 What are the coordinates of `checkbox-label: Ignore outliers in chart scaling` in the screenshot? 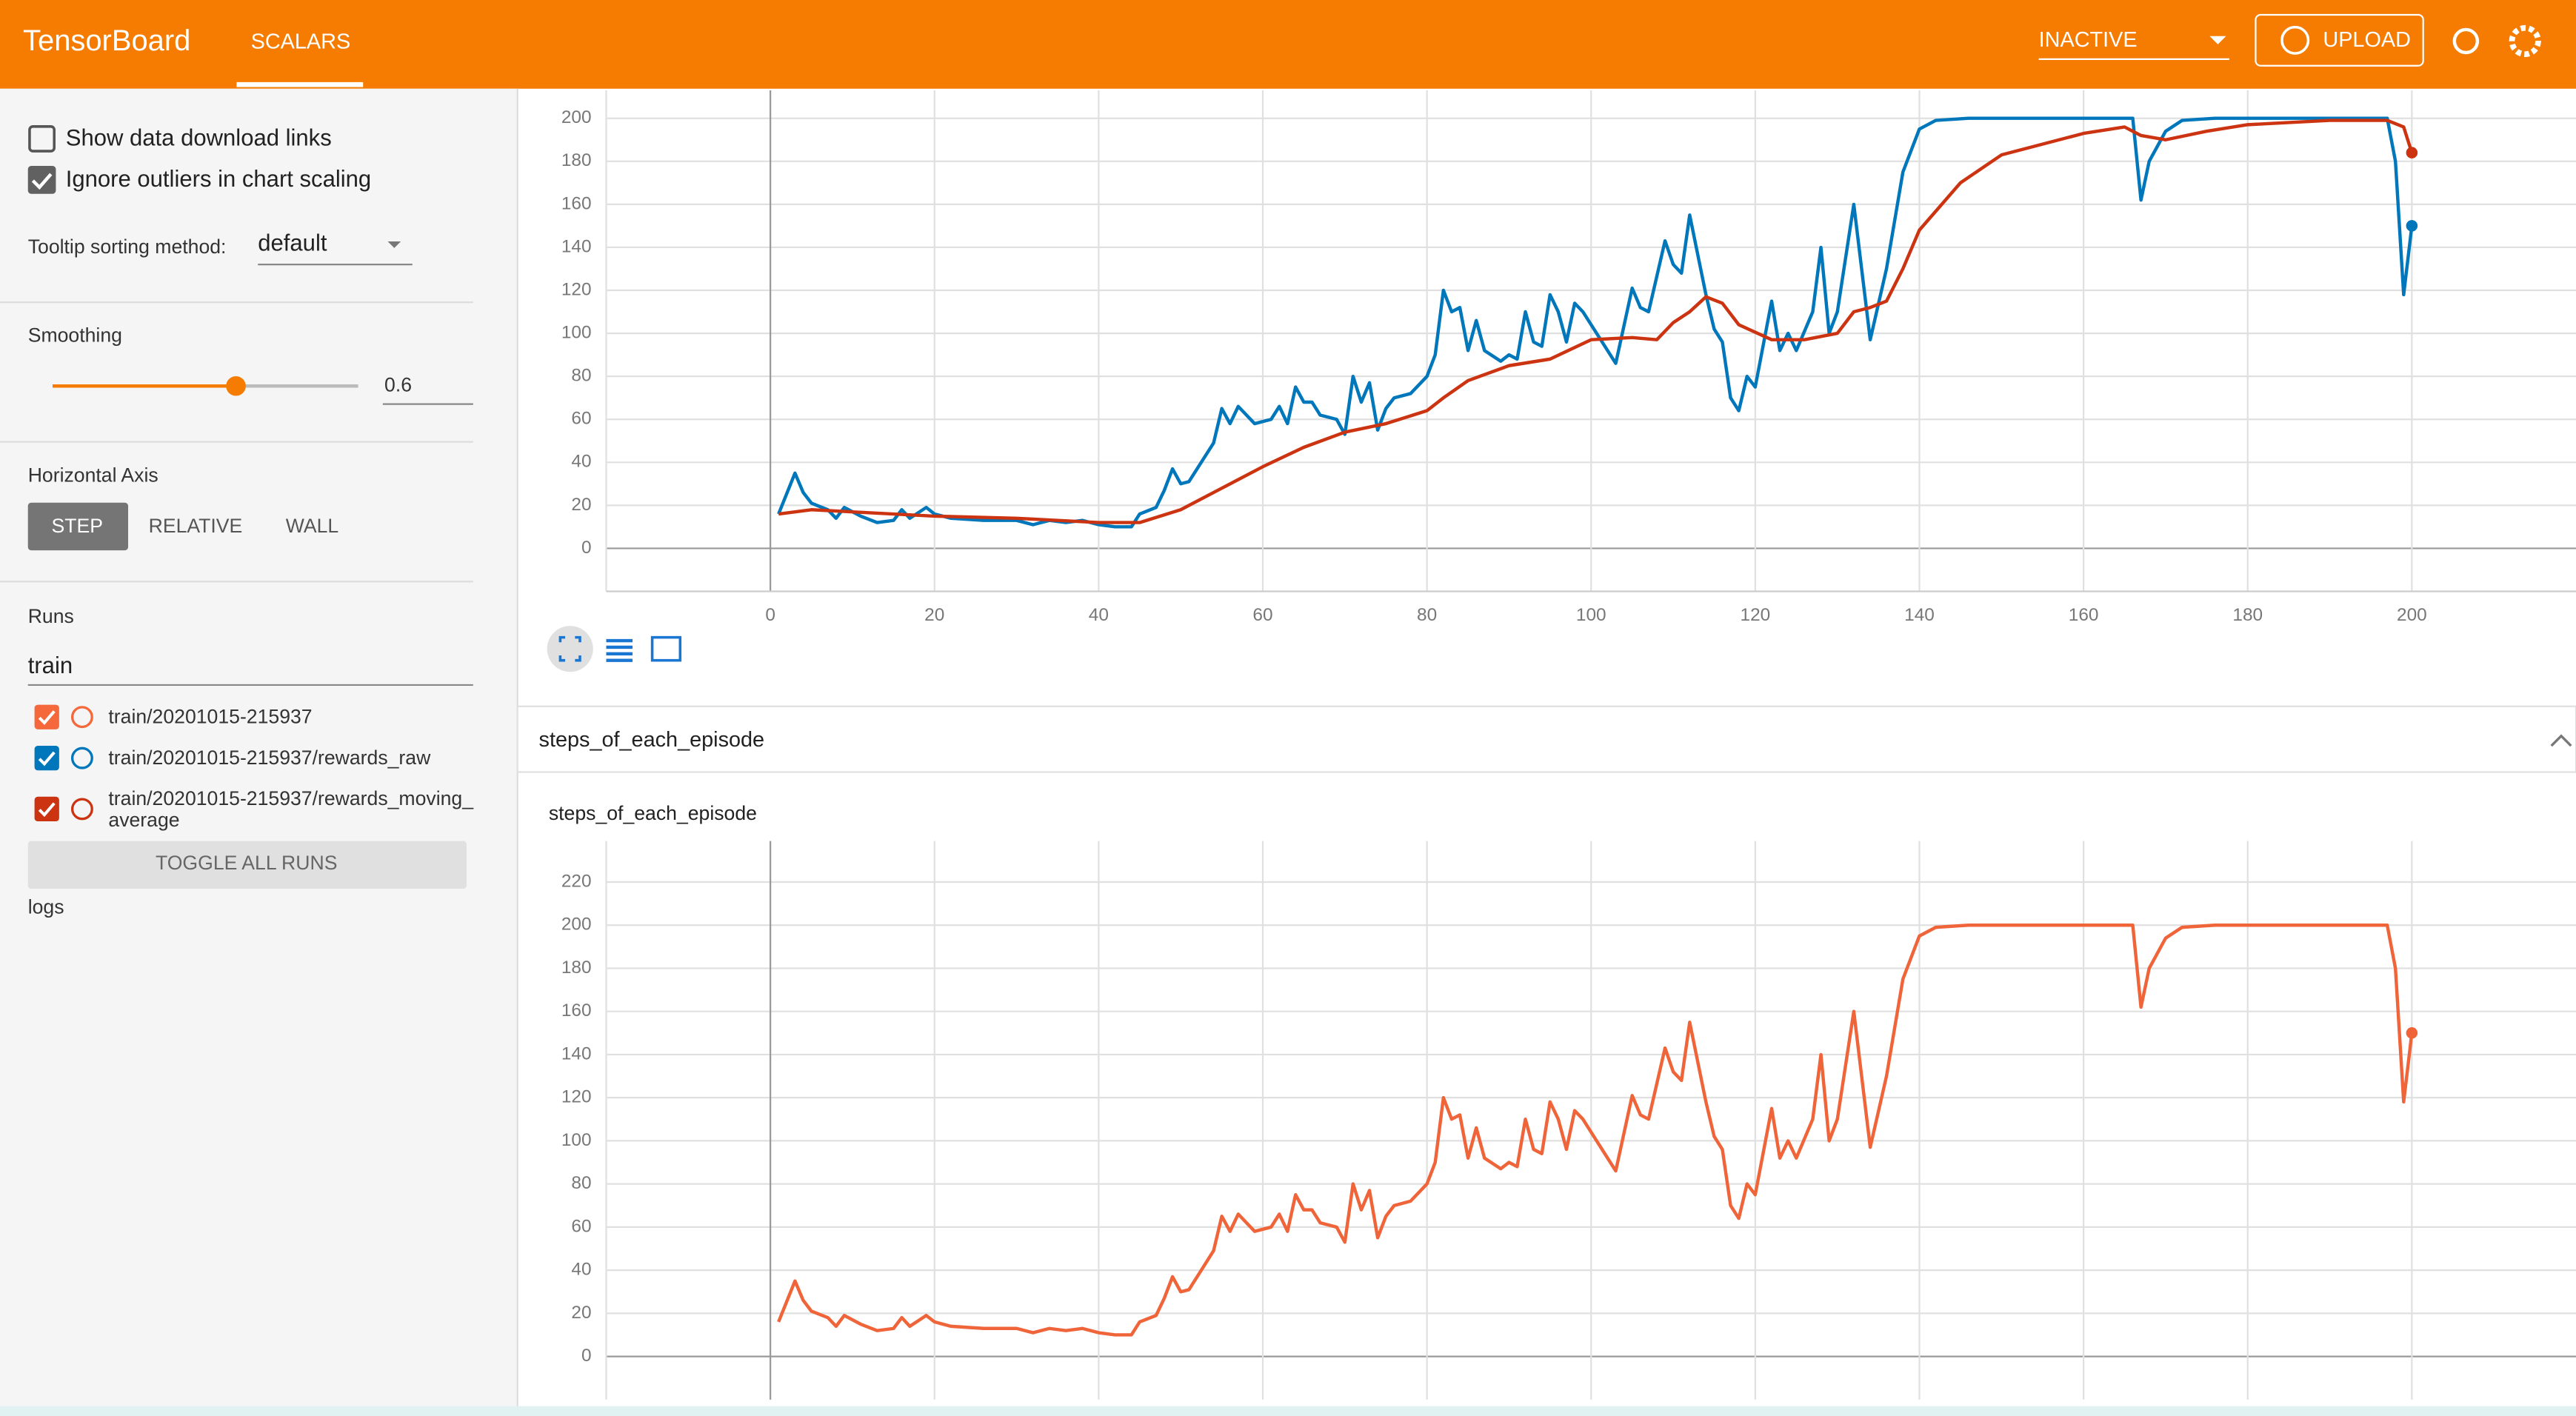 It's located at (218, 179).